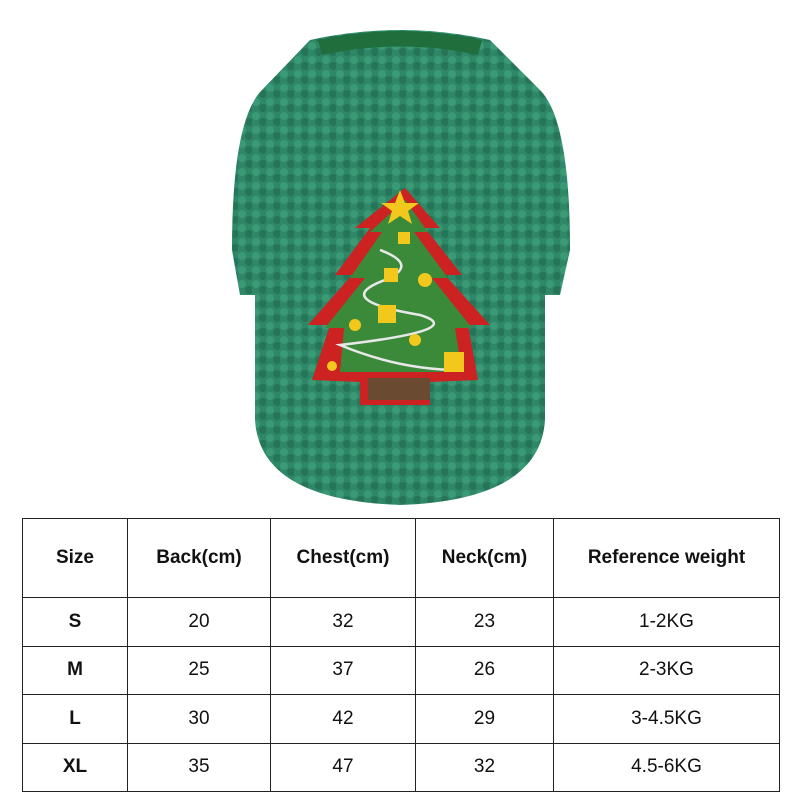  What do you see at coordinates (484, 719) in the screenshot?
I see `cell-neck: 29` at bounding box center [484, 719].